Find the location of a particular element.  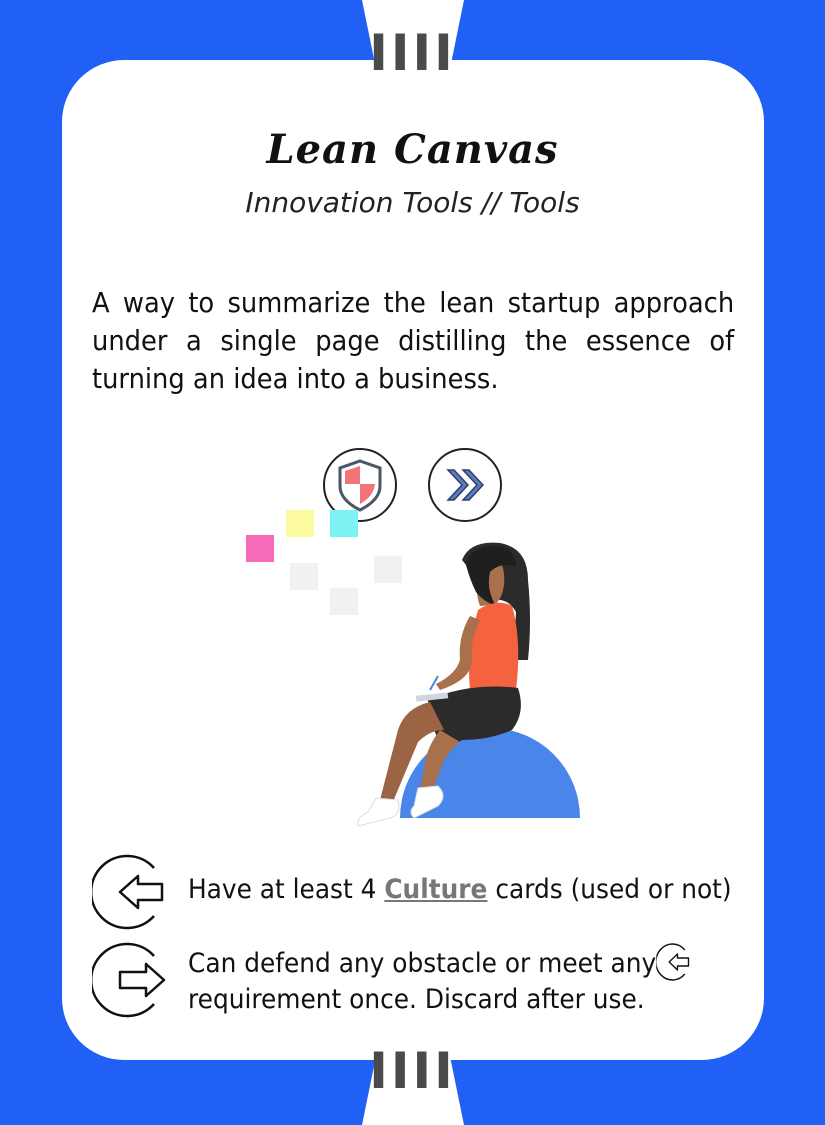

double-chevron-icon is located at coordinates (465, 485).